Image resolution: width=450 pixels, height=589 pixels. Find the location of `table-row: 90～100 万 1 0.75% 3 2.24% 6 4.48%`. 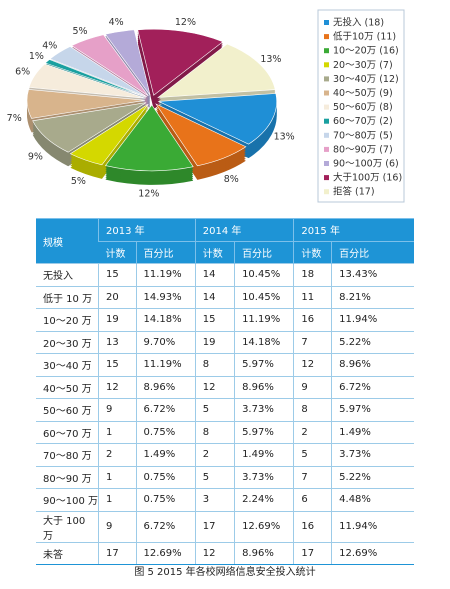

table-row: 90～100 万 1 0.75% 3 2.24% 6 4.48% is located at coordinates (225, 499).